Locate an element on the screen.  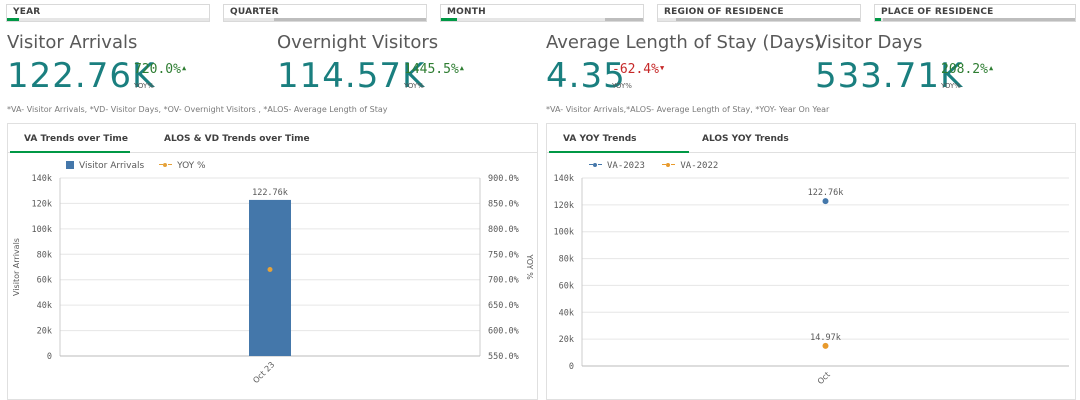
filter-year: YEAR is located at coordinates (108, 13).